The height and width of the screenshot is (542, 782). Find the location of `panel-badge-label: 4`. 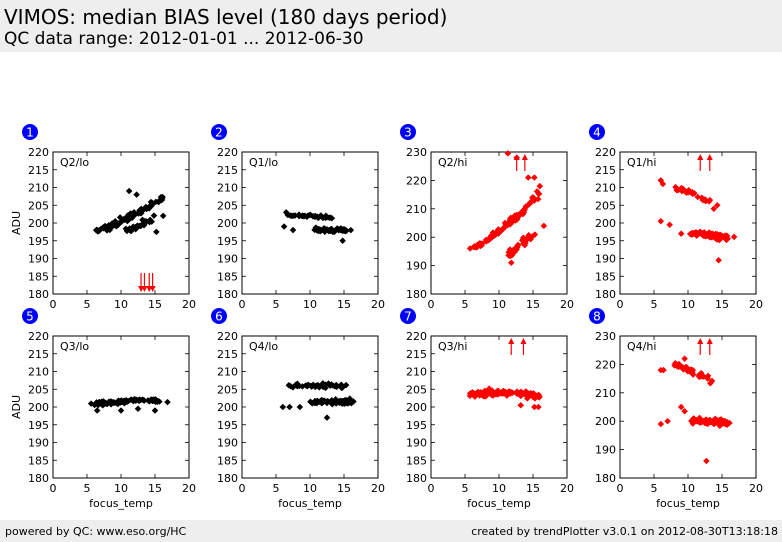

panel-badge-label: 4 is located at coordinates (597, 133).